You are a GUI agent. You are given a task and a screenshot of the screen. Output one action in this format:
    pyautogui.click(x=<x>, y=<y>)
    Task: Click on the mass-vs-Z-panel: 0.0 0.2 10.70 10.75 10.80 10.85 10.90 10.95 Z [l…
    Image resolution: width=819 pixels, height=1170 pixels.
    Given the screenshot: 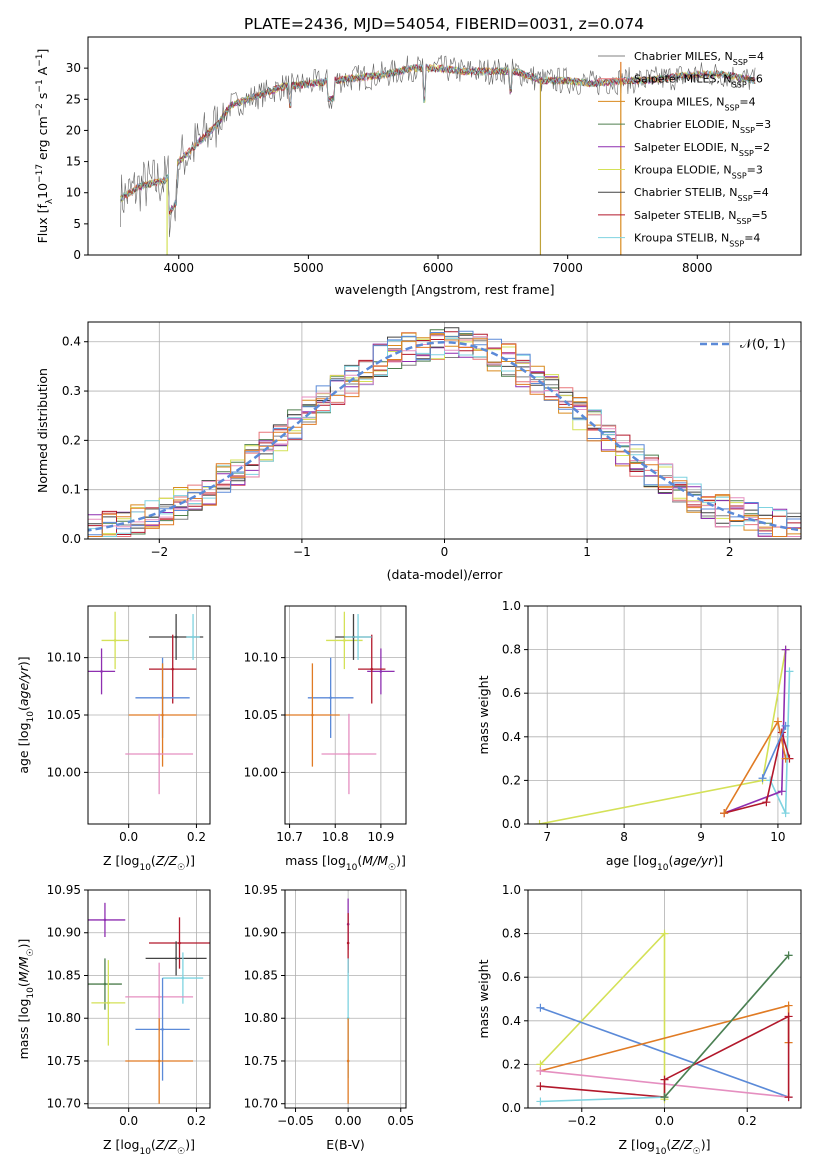 What is the action you would take?
    pyautogui.click(x=113, y=1020)
    